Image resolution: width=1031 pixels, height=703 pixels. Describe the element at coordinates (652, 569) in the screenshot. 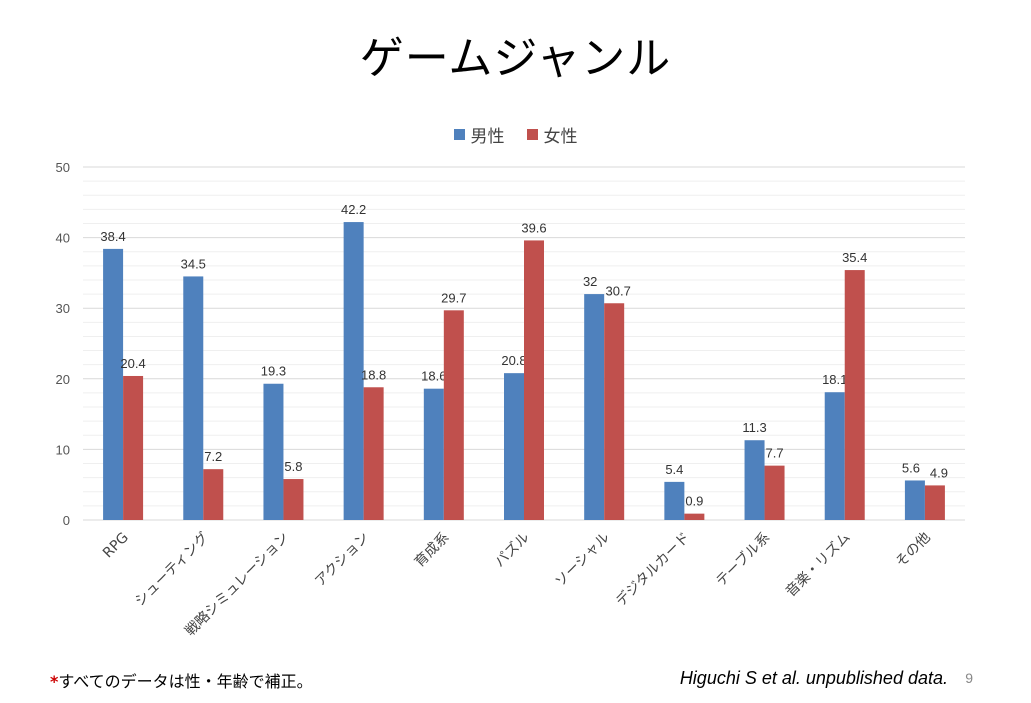

I see `x-tick-label: デジタルカード` at that location.